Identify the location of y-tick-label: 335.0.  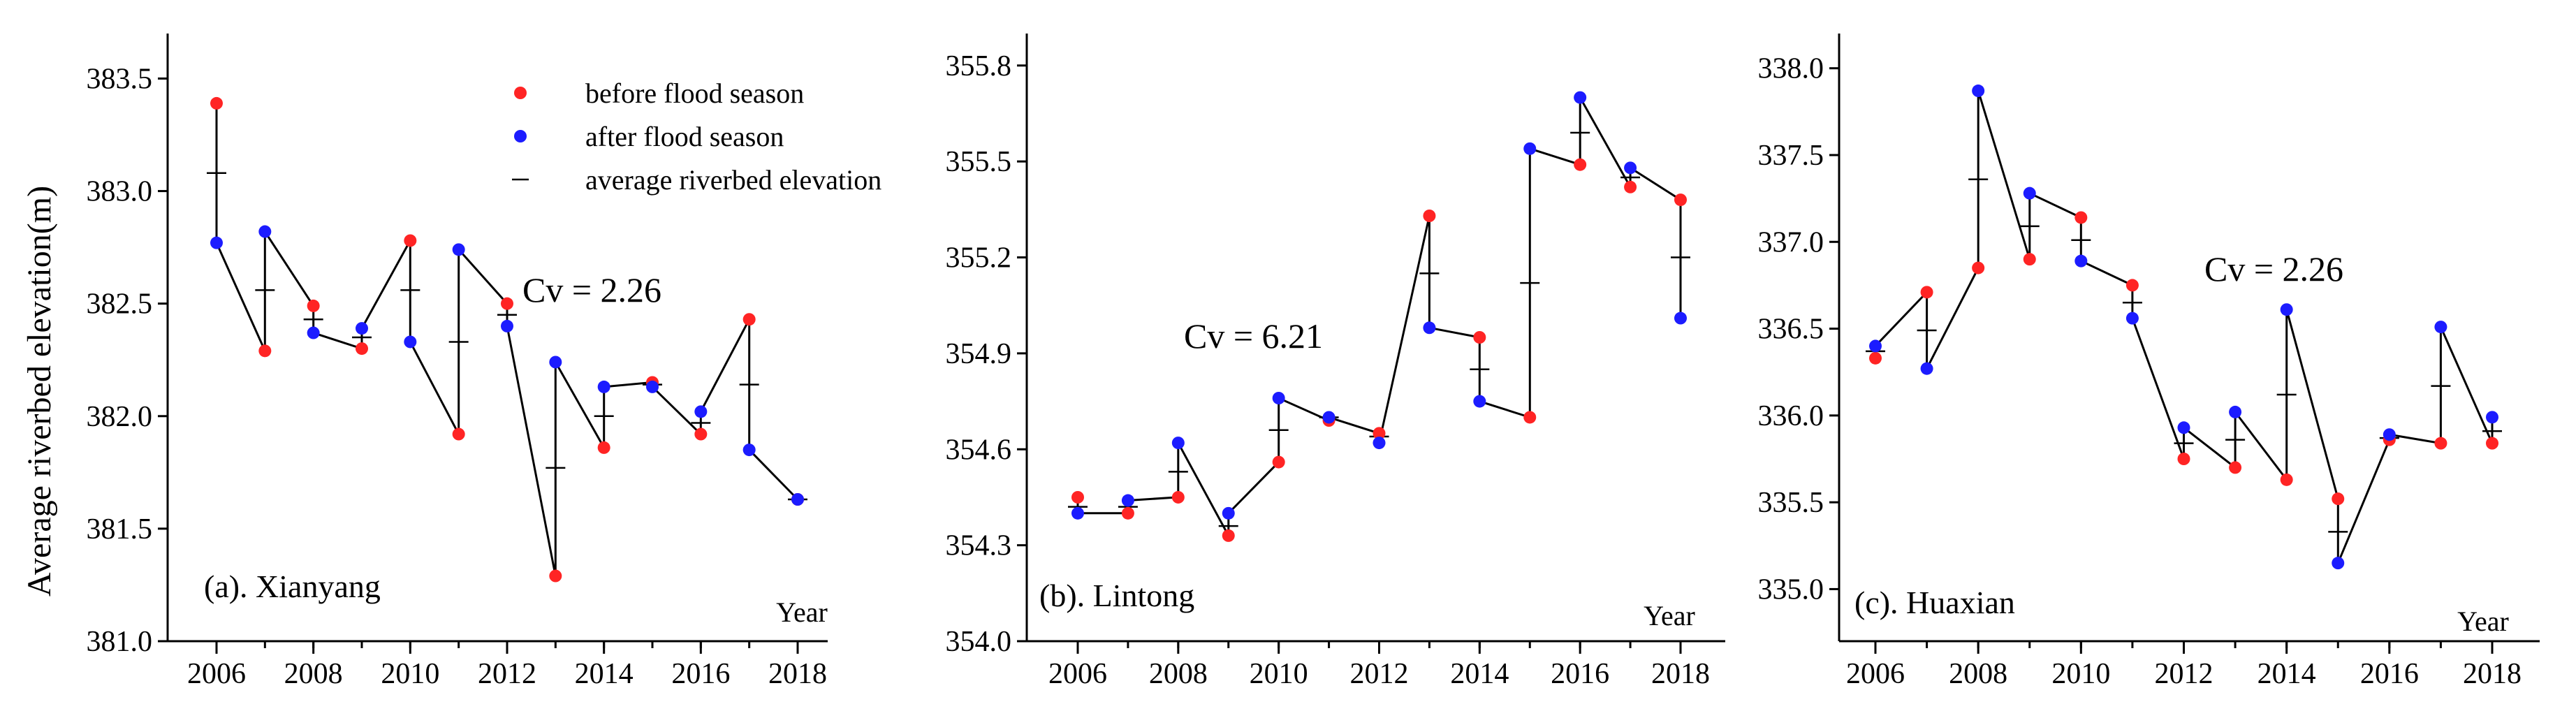
(1791, 590).